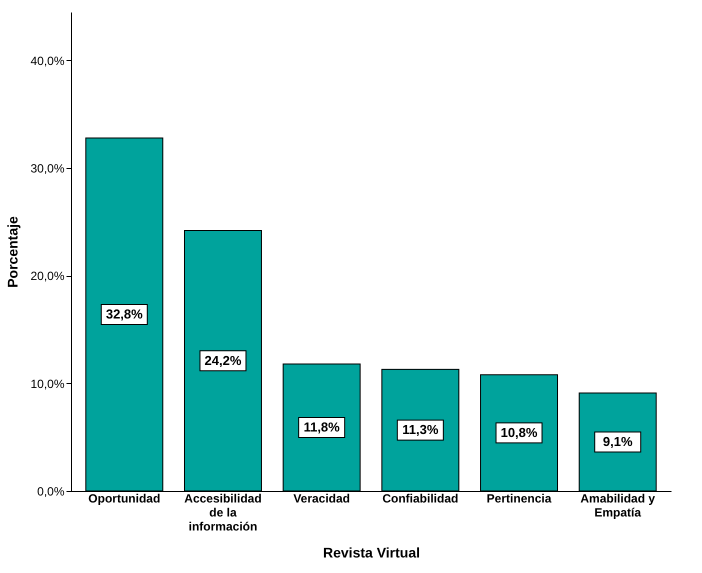 The width and height of the screenshot is (702, 573). I want to click on y-axis-title: Porcentaje, so click(12, 252).